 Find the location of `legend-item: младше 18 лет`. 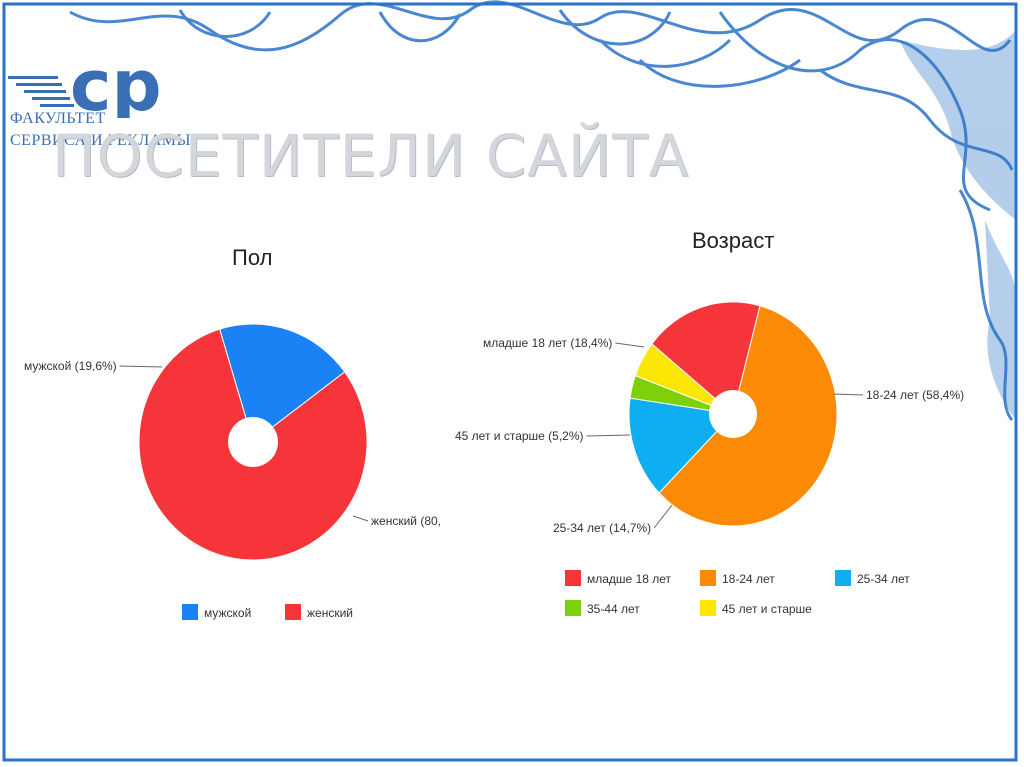

legend-item: младше 18 лет is located at coordinates (629, 579).